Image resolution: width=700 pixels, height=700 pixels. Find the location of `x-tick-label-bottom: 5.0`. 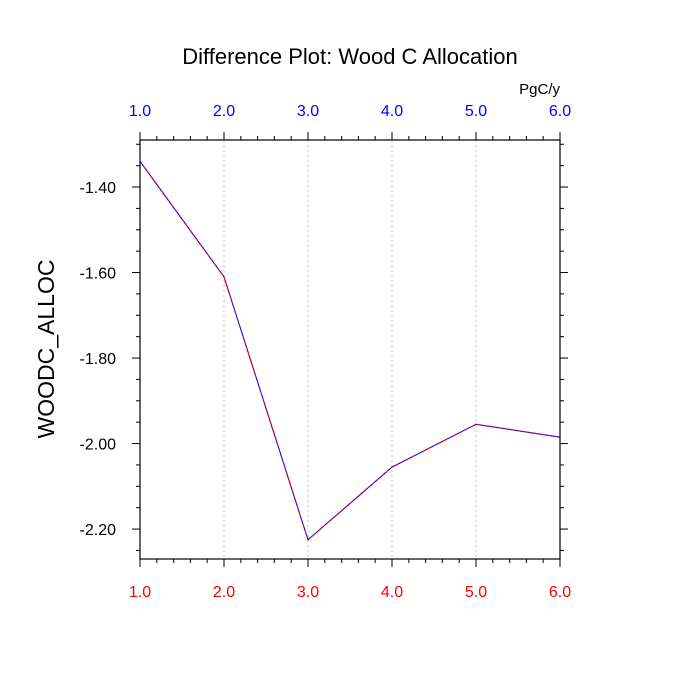

x-tick-label-bottom: 5.0 is located at coordinates (476, 592).